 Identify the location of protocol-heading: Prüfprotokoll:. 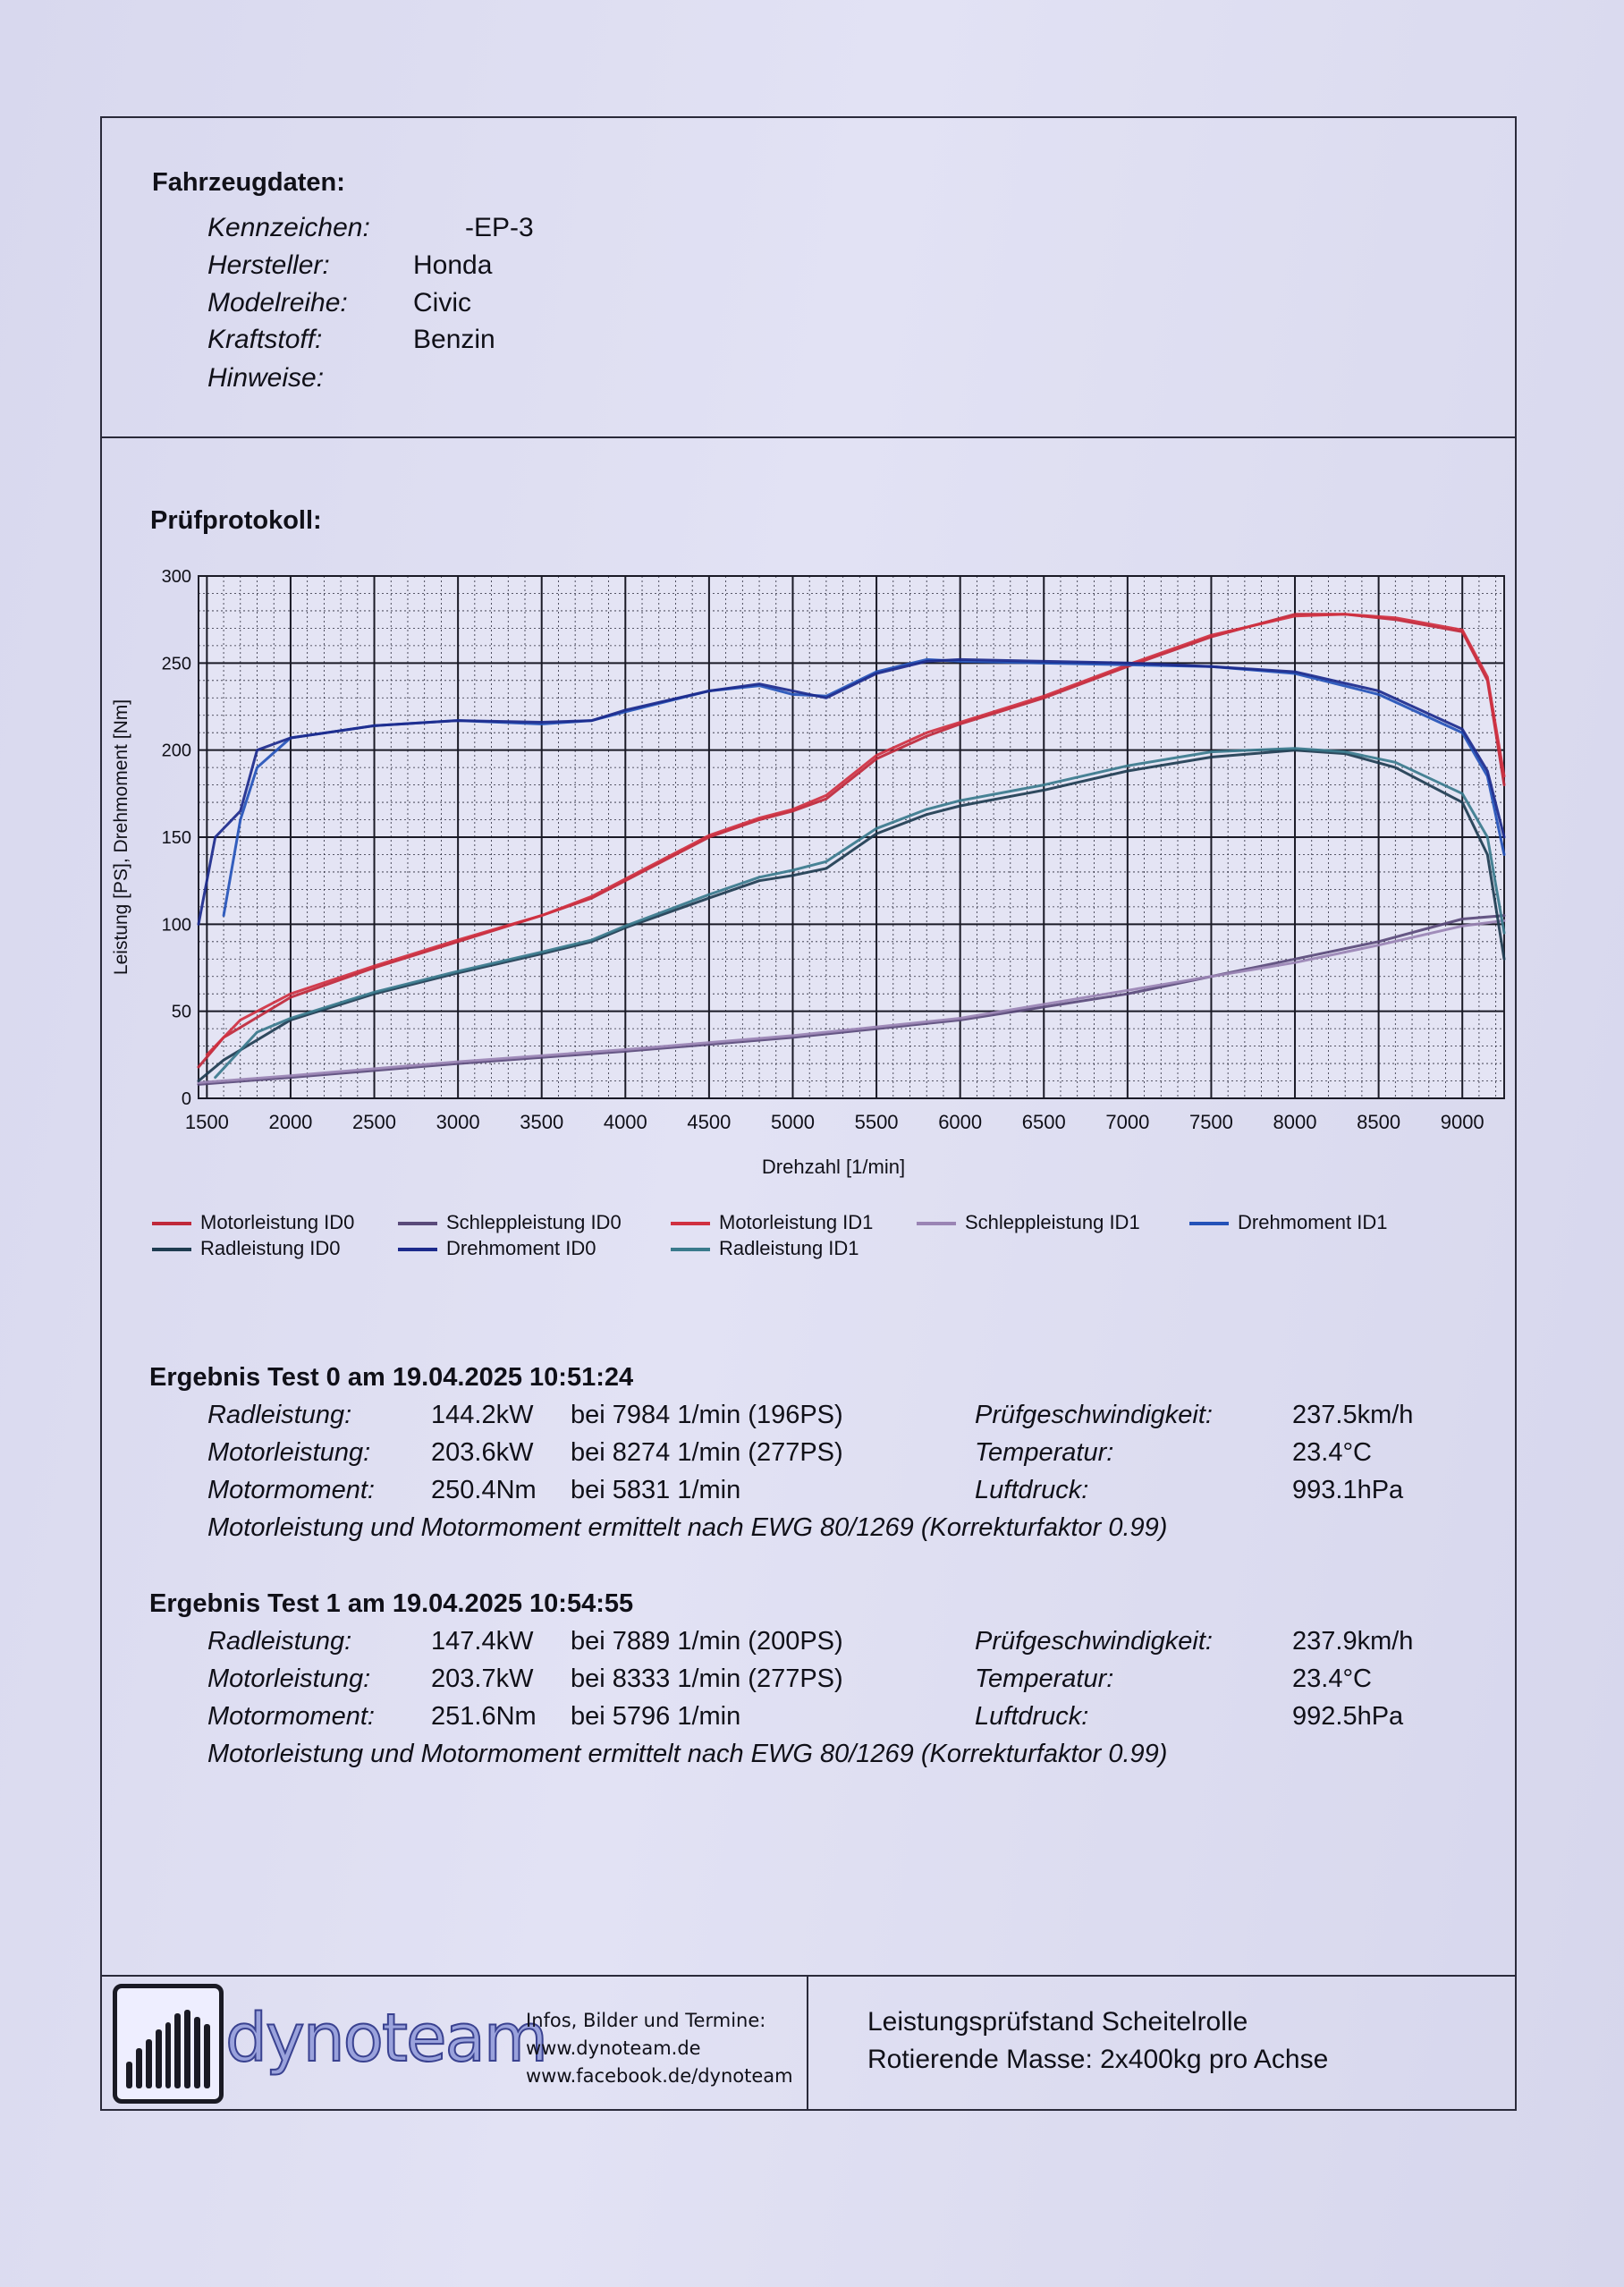
(236, 520).